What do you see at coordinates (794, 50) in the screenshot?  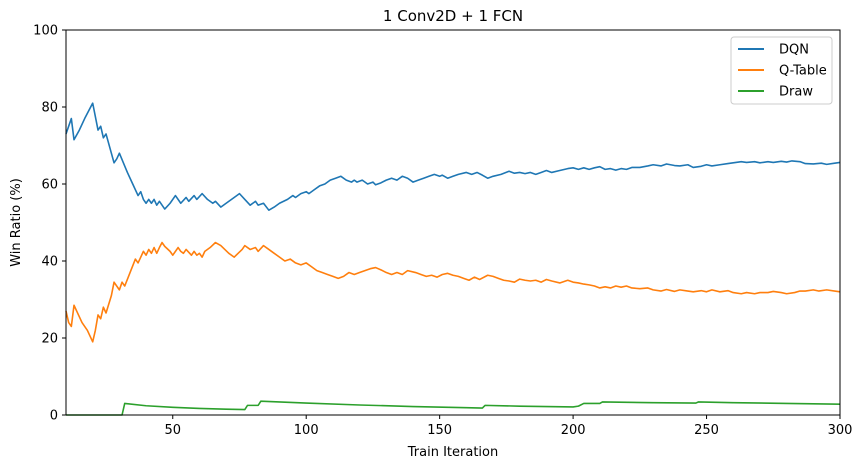 I see `legend-label-dqn: DQN` at bounding box center [794, 50].